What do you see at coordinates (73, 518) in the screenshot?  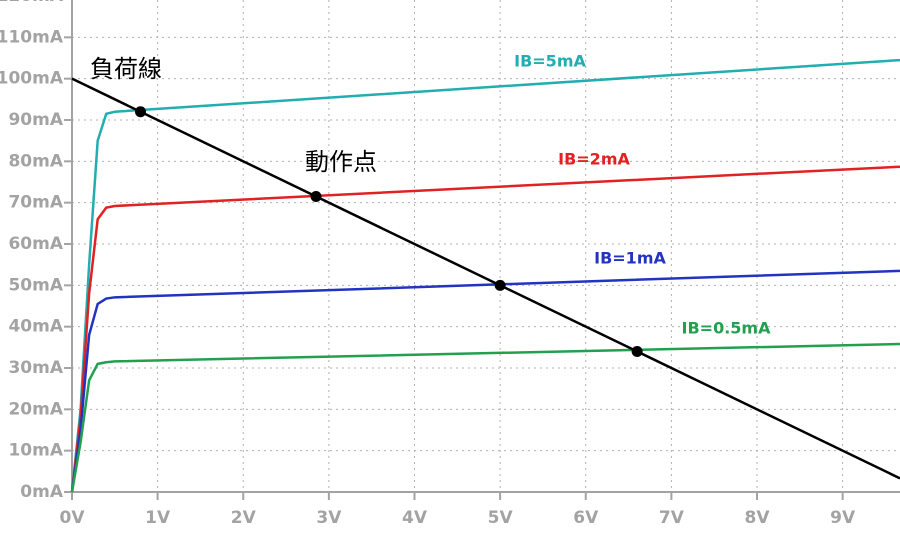 I see `x-tick-label: 0V` at bounding box center [73, 518].